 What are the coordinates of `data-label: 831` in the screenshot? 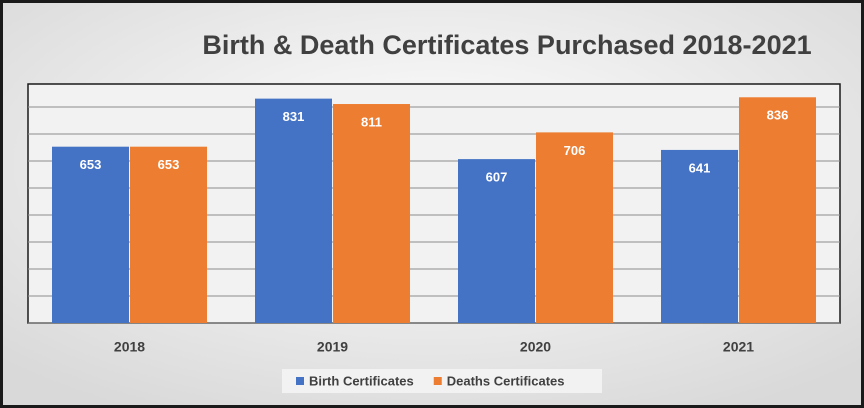 It's located at (294, 116).